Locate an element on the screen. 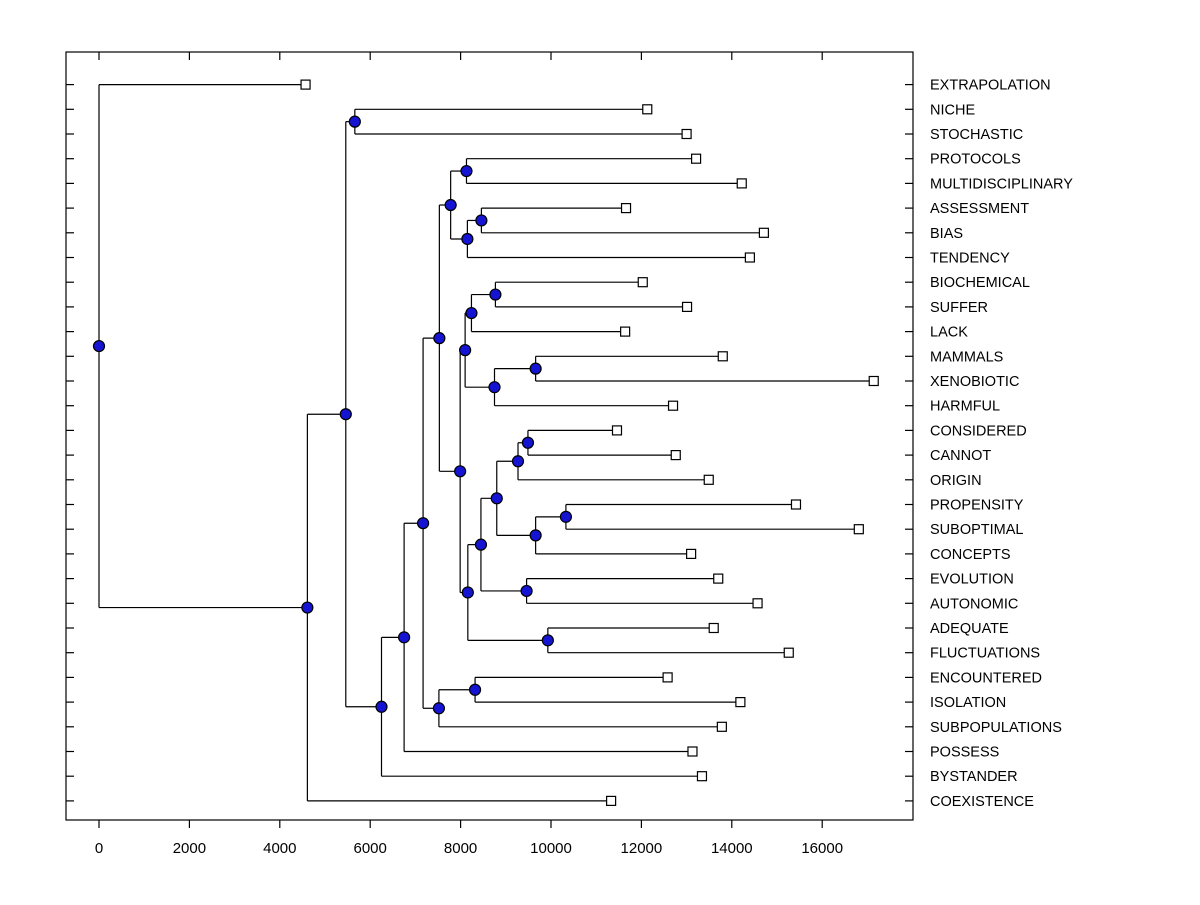 This screenshot has width=1200, height=905. leaf-label: BYSTANDER is located at coordinates (974, 777).